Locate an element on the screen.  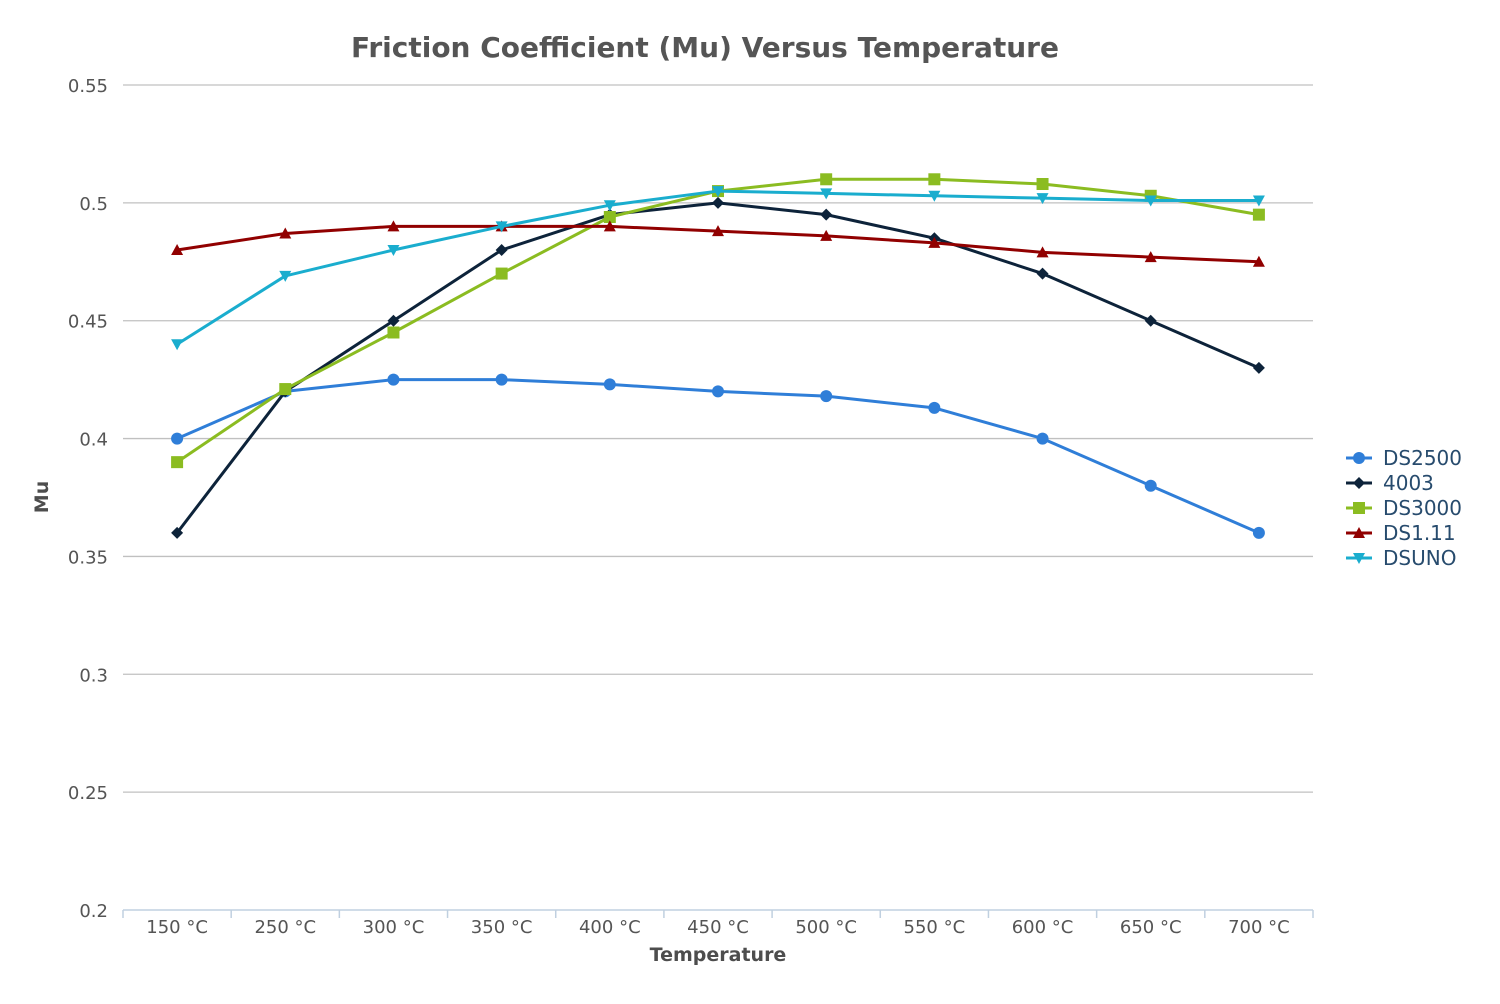
y-tick-label: 0.4 is located at coordinates (93, 440).